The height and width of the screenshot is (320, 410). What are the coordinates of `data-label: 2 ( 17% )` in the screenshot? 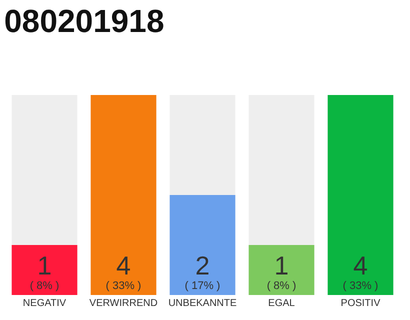 It's located at (202, 271).